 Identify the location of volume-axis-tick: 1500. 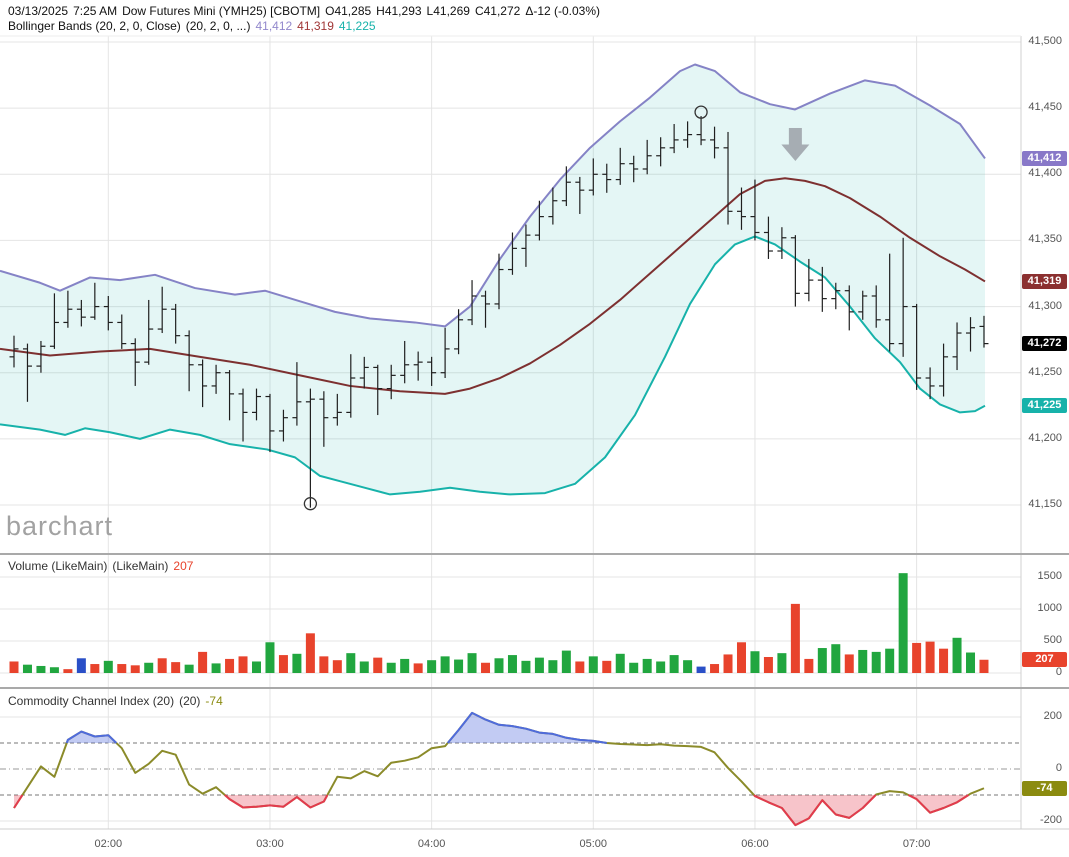
(1049, 576).